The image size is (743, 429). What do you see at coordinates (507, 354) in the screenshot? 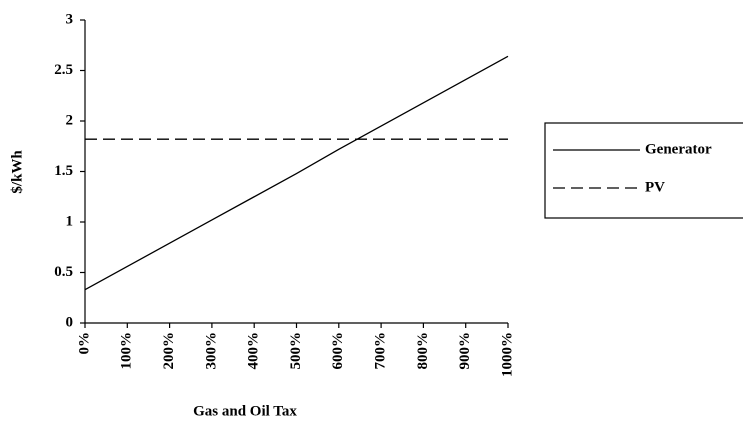
I see `x-tick-label: 1000%` at bounding box center [507, 354].